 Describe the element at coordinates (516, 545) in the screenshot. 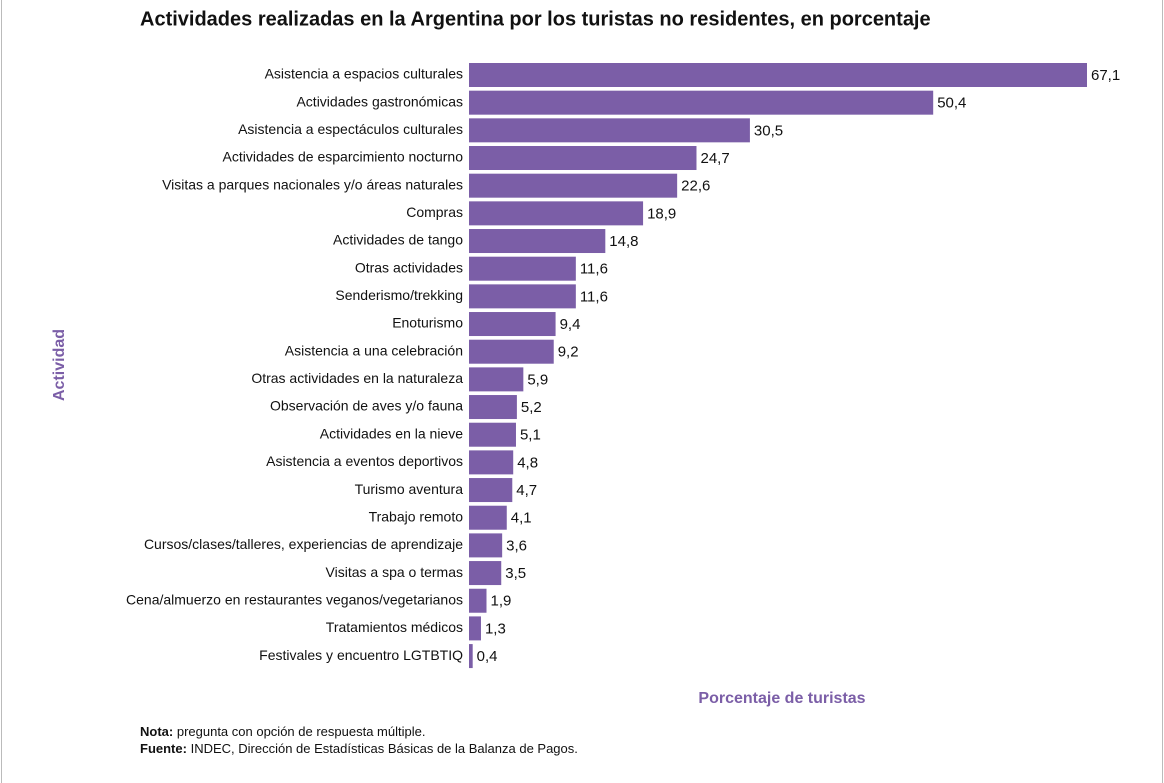

I see `data-label: 3,6` at that location.